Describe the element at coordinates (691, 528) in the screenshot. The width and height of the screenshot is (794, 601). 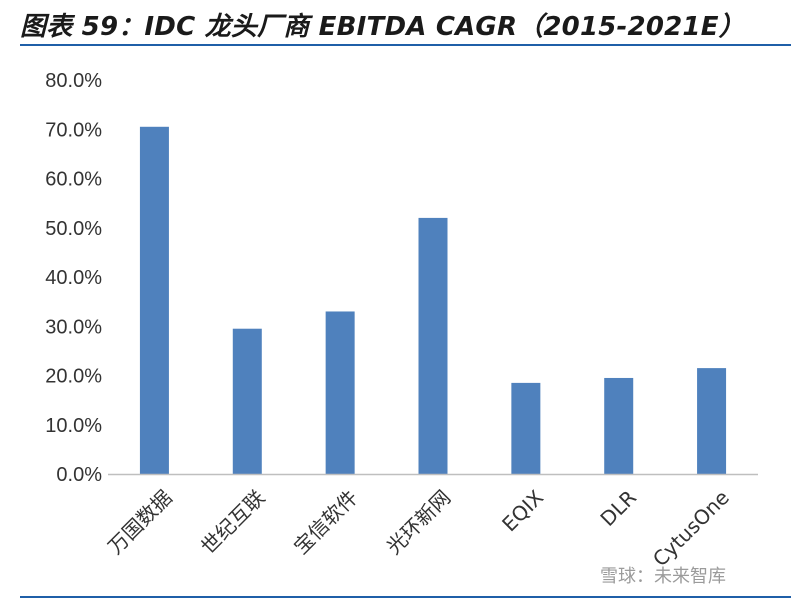
I see `x-tick-label: CytusOne` at that location.